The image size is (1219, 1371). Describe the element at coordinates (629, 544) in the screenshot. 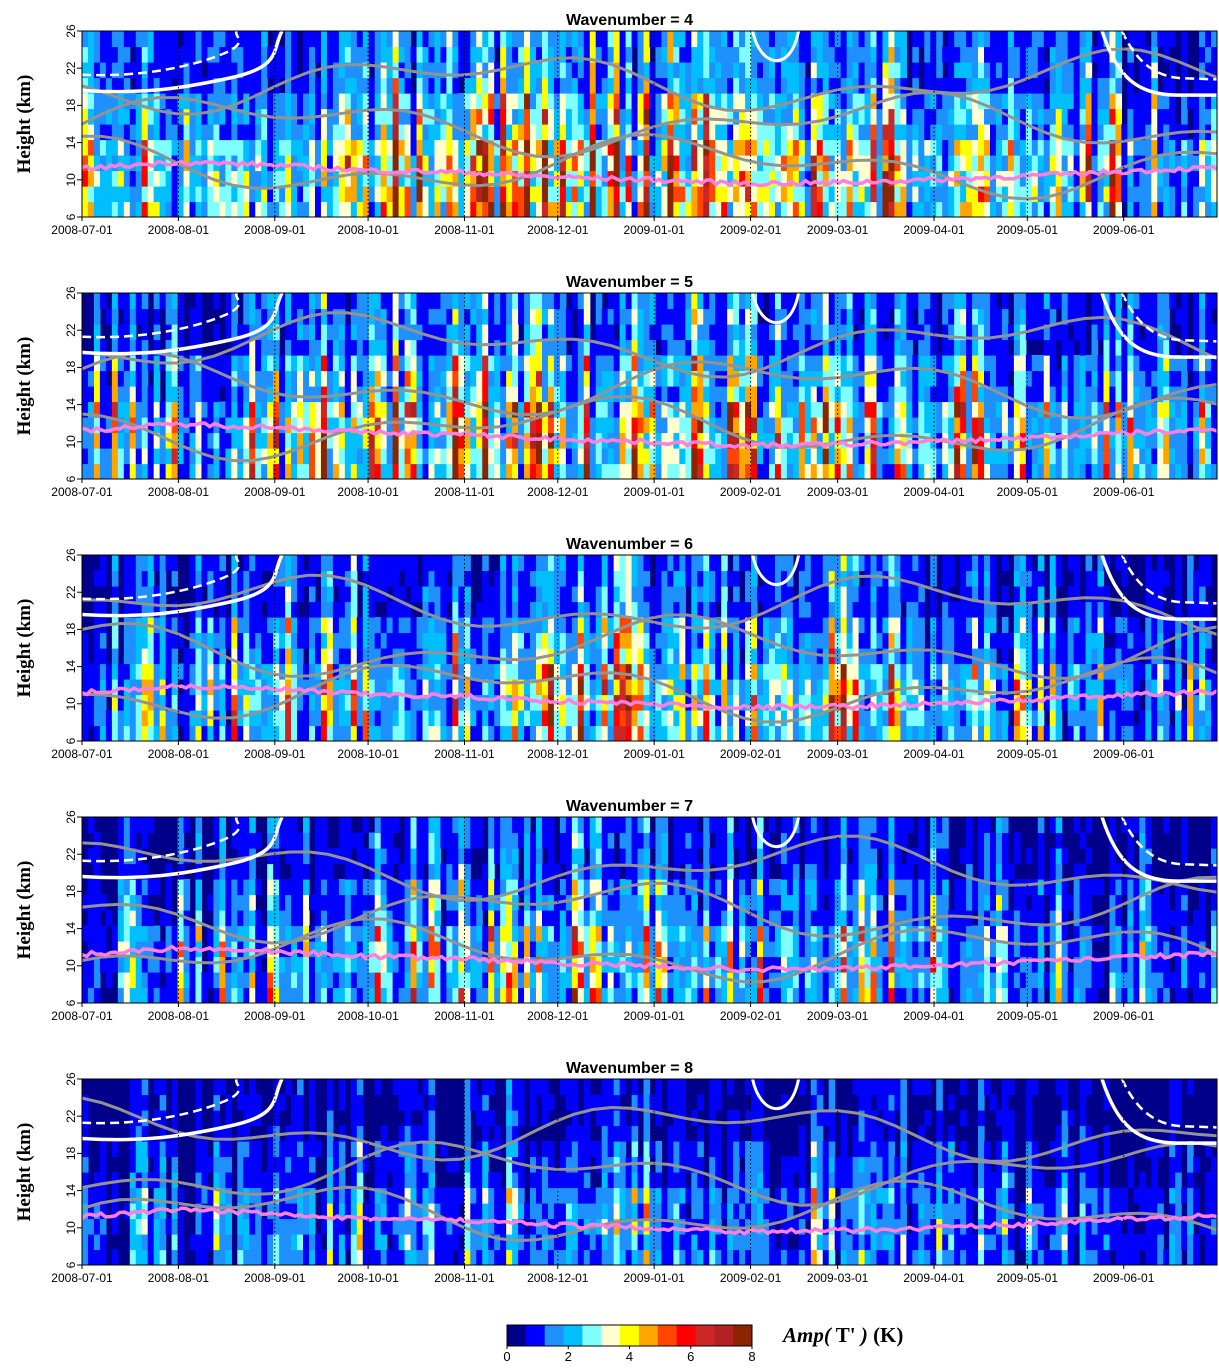

I see `panel-title: Wavenumber = 6` at that location.